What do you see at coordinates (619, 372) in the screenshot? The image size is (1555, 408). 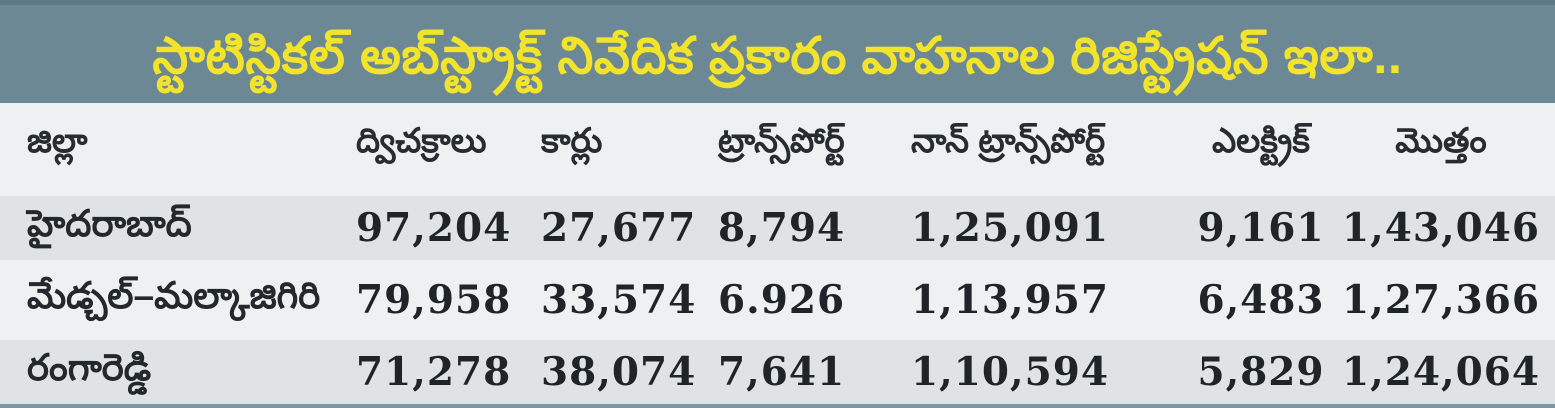 I see `cars-value: 38,074` at bounding box center [619, 372].